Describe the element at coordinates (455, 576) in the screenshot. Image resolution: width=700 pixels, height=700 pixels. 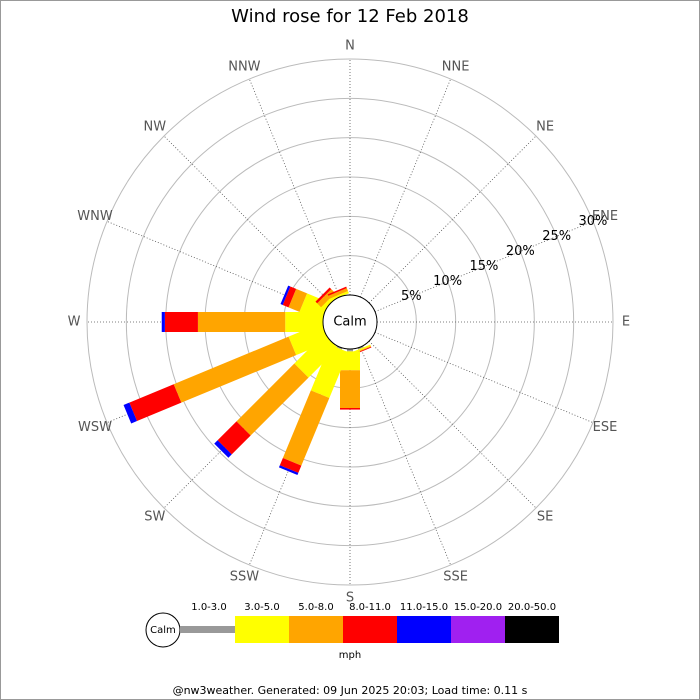
I see `direction-label: SSE` at that location.